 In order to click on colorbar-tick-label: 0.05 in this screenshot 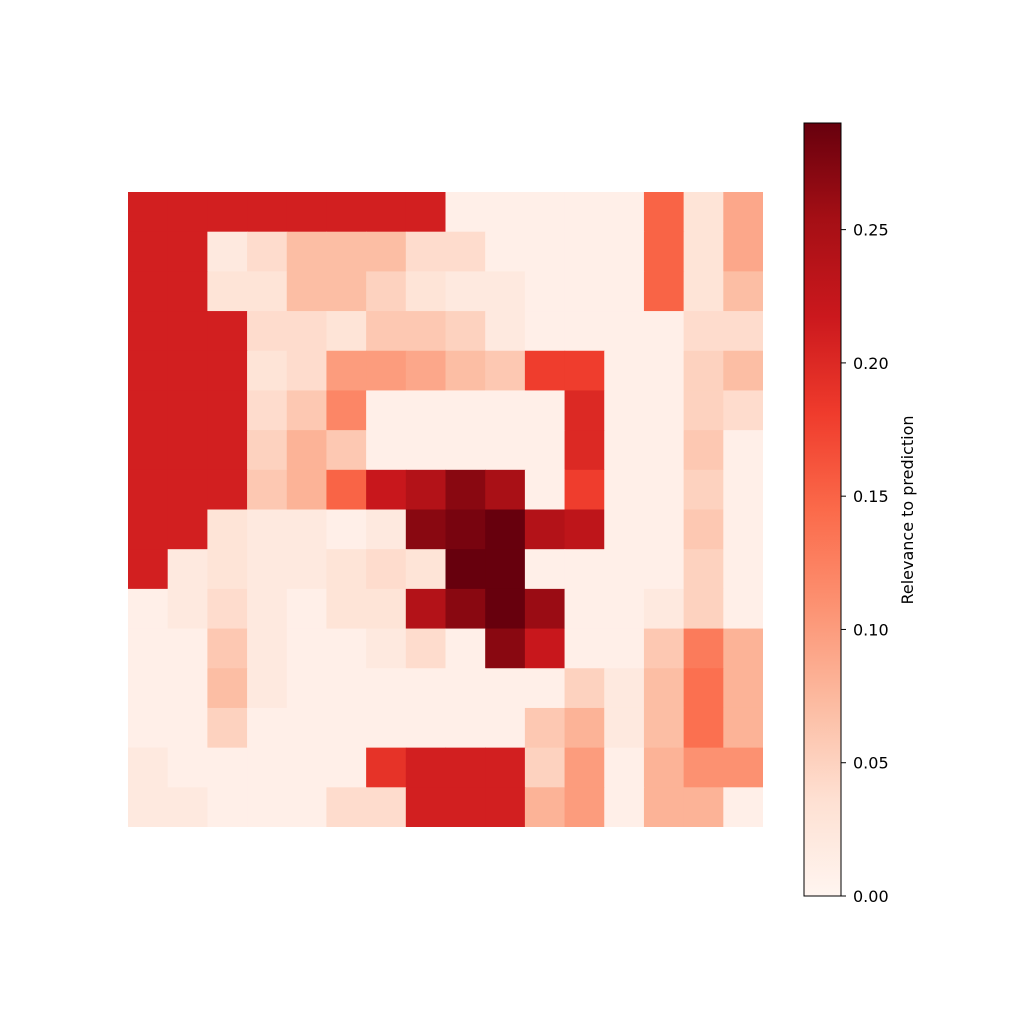, I will do `click(871, 763)`.